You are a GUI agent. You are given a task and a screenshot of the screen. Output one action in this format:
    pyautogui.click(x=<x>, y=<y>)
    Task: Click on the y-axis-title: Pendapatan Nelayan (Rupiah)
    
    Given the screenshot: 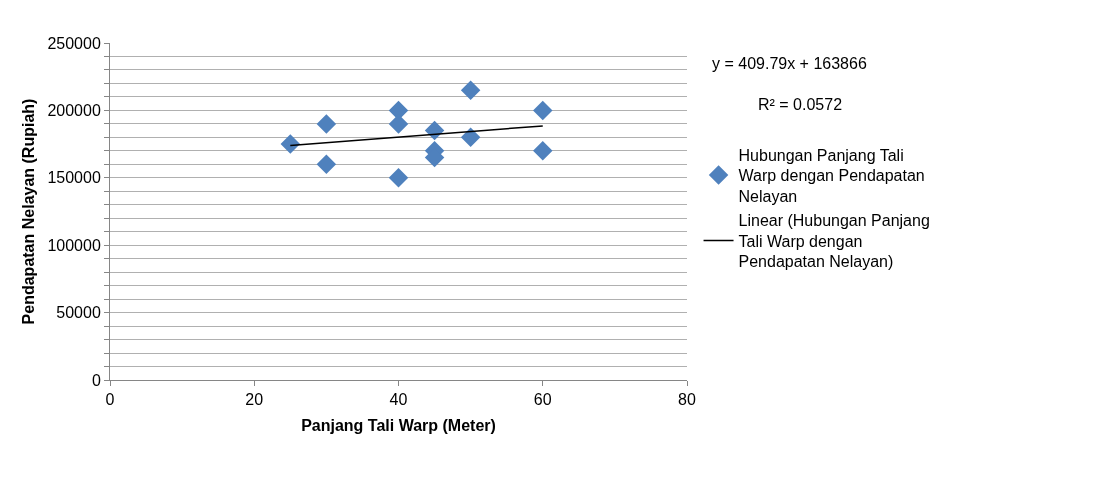 What is the action you would take?
    pyautogui.click(x=29, y=211)
    